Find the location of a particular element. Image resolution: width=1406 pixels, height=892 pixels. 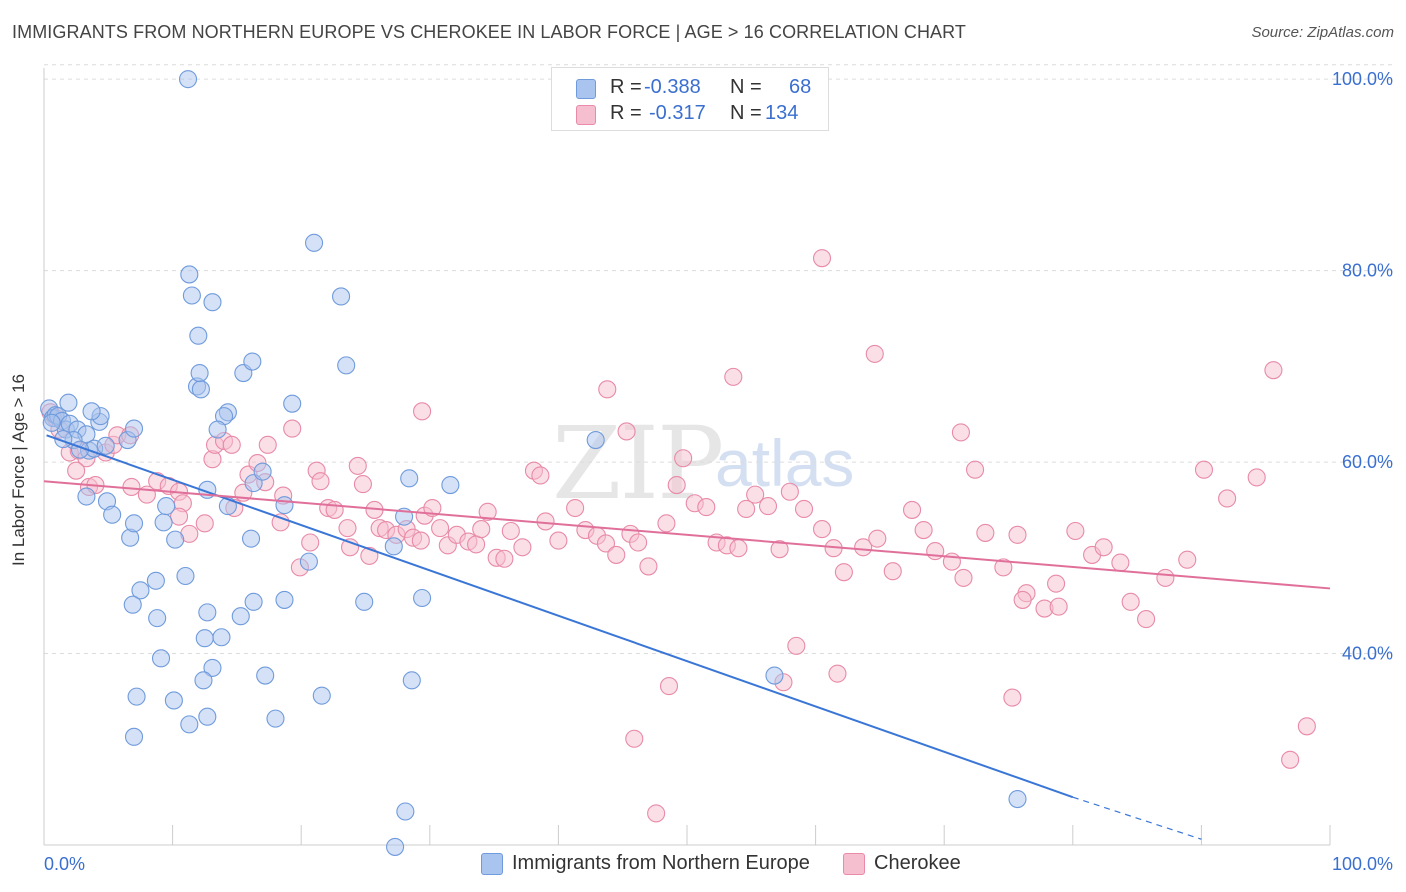

y-tick-label: 40.0% is located at coordinates (1367, 654).